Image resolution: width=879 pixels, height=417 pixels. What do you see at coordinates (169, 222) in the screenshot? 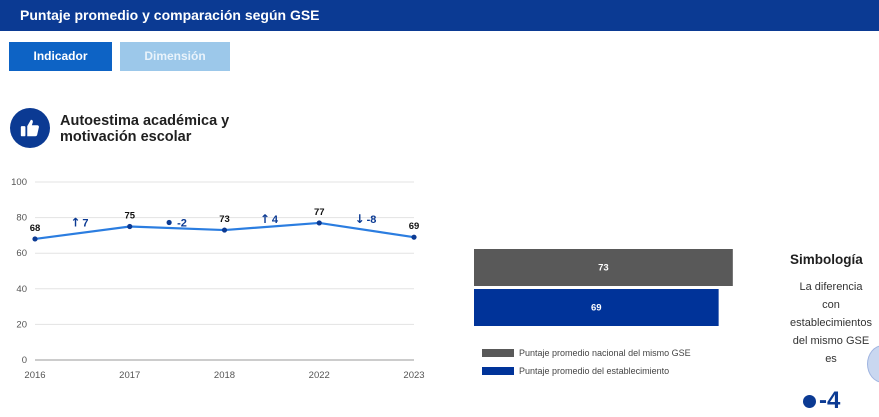
I see `change-dot-icon` at bounding box center [169, 222].